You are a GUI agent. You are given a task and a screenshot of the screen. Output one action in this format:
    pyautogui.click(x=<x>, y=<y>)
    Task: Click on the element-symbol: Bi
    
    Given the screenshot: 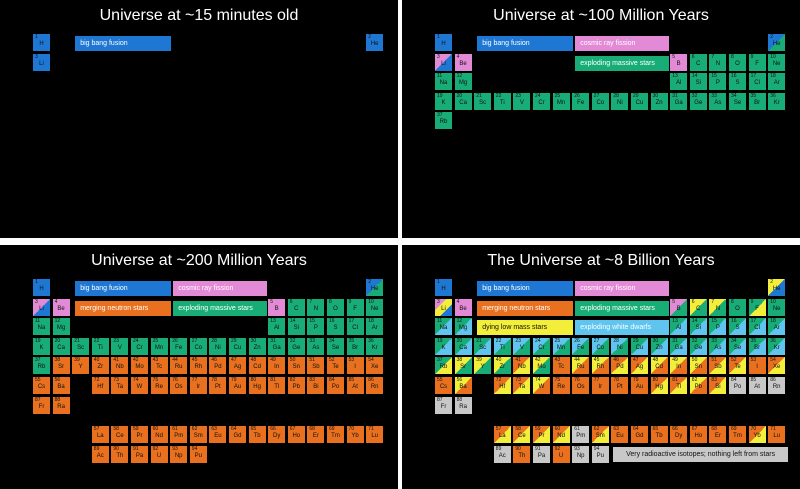 What is the action you would take?
    pyautogui.click(x=316, y=387)
    